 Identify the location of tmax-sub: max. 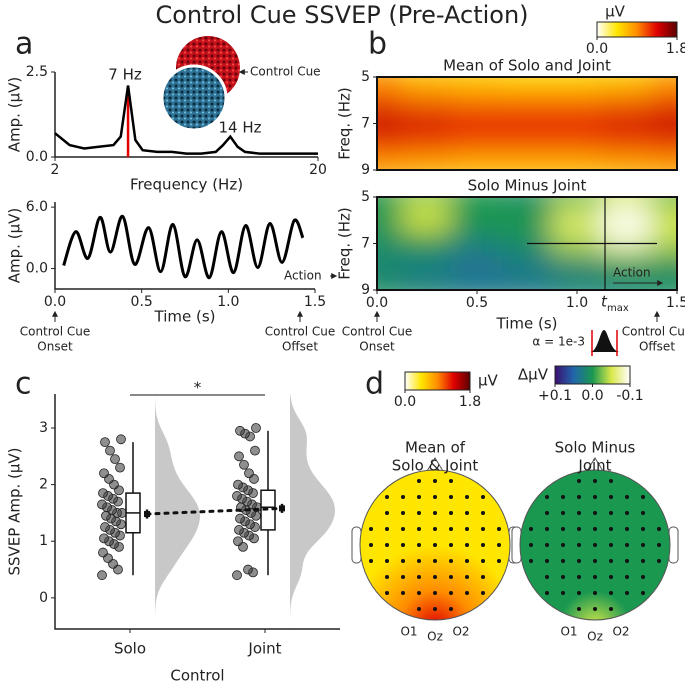
(618, 308).